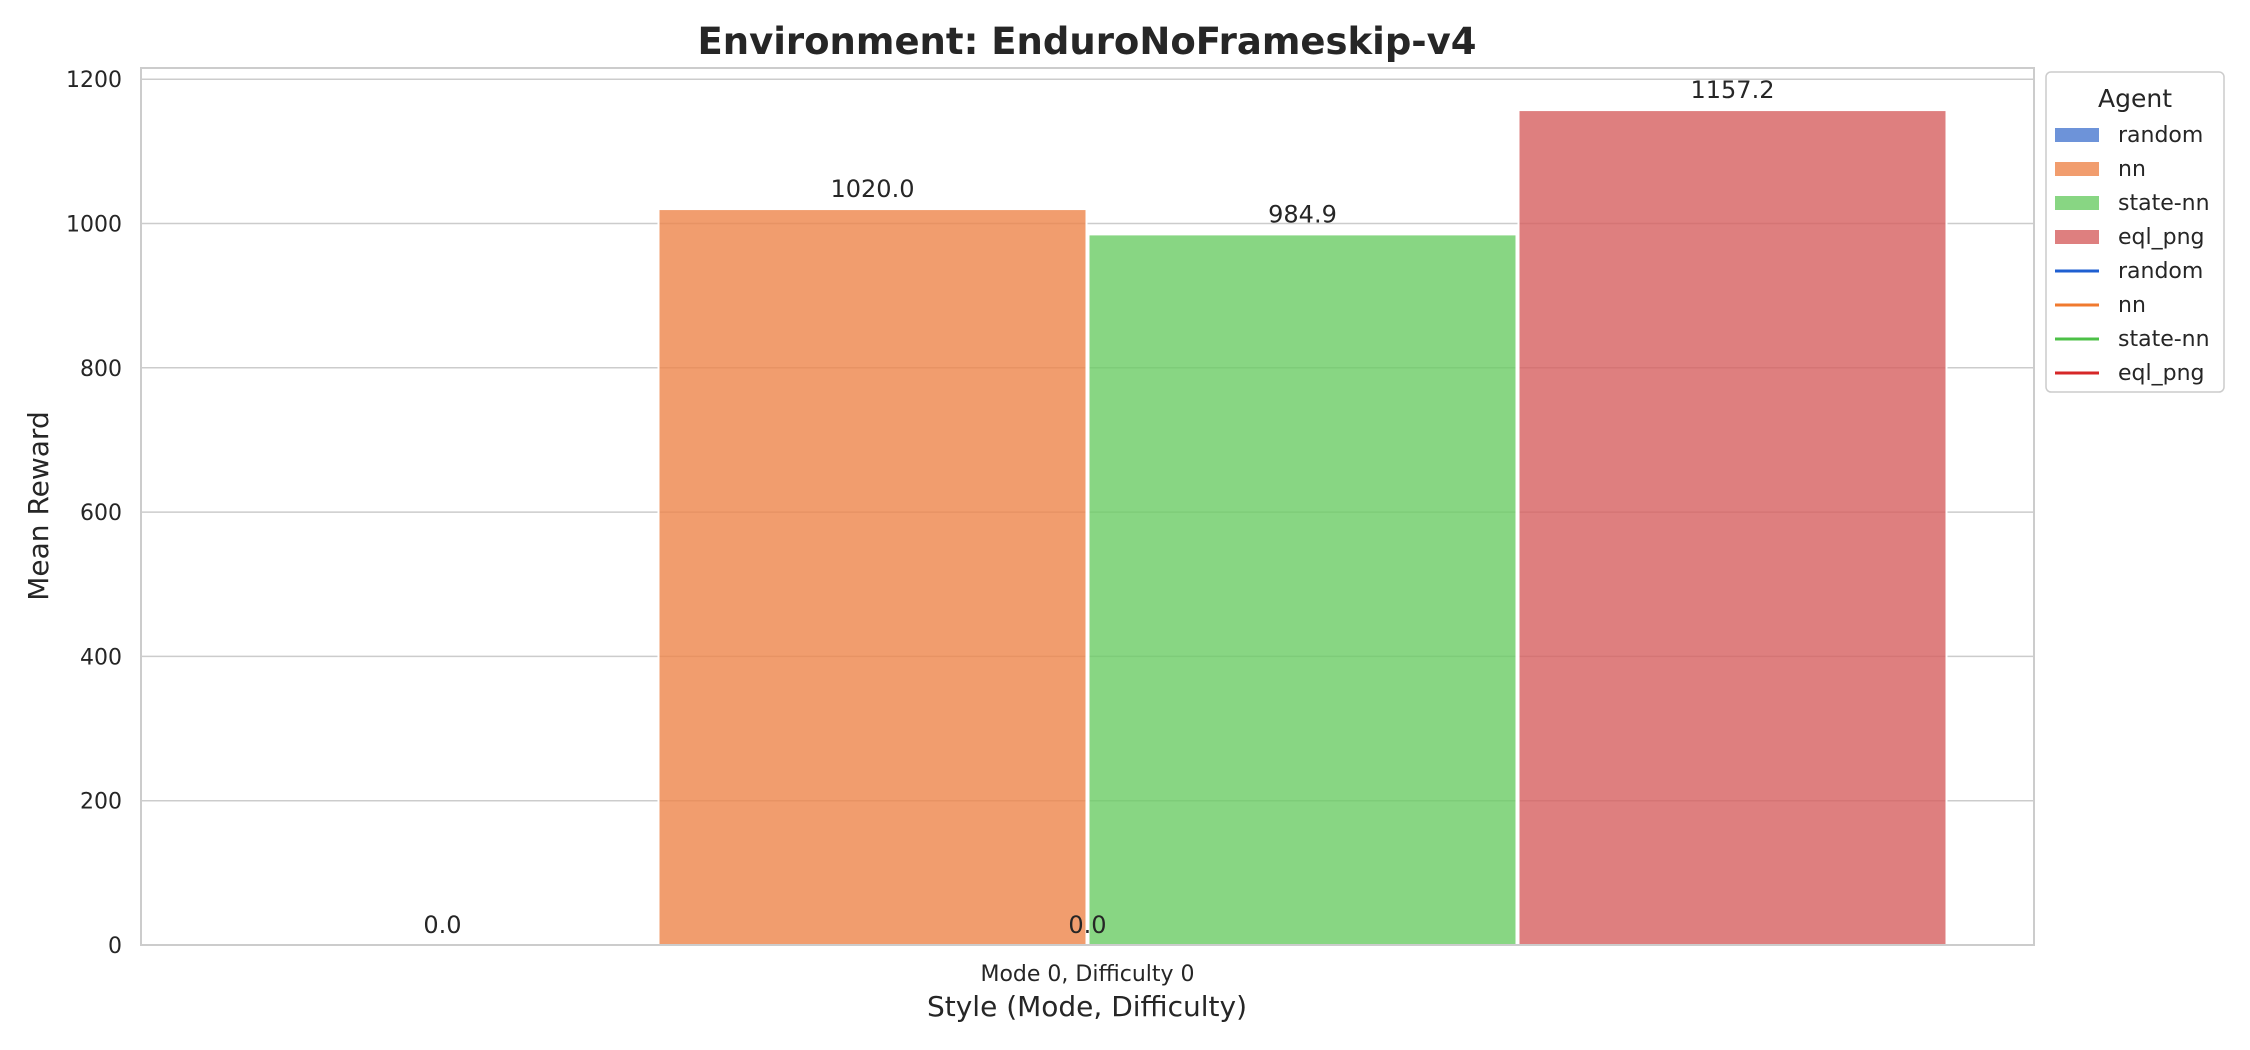  Describe the element at coordinates (1086, 41) in the screenshot. I see `chart-title: Environment: EnduroNoFrameskip-v4` at that location.